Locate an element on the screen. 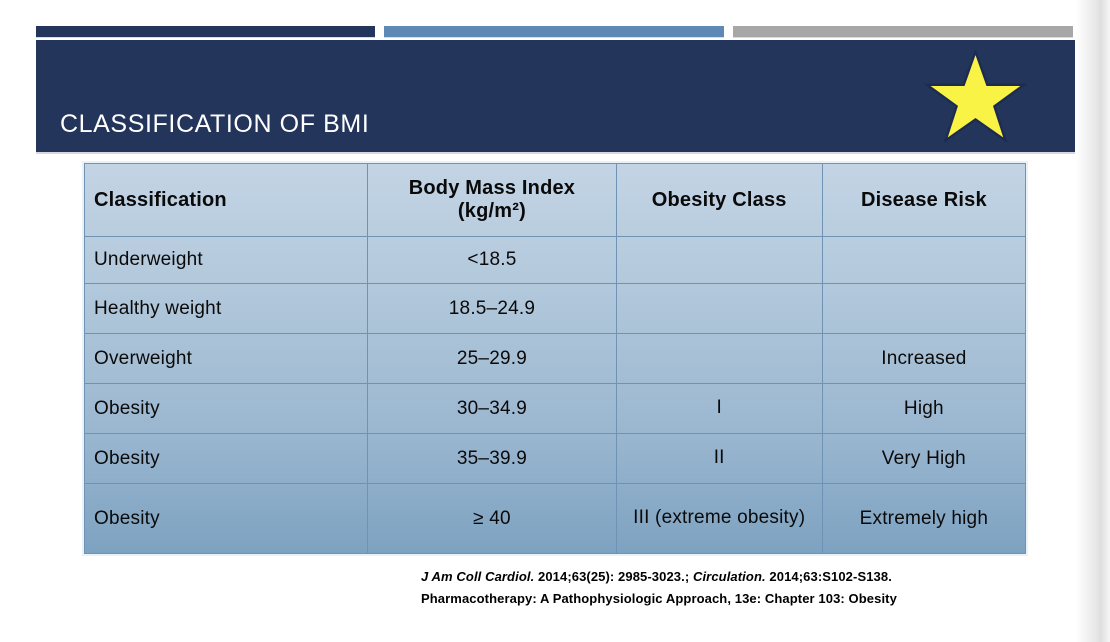 The image size is (1110, 642). star-icon is located at coordinates (975, 95).